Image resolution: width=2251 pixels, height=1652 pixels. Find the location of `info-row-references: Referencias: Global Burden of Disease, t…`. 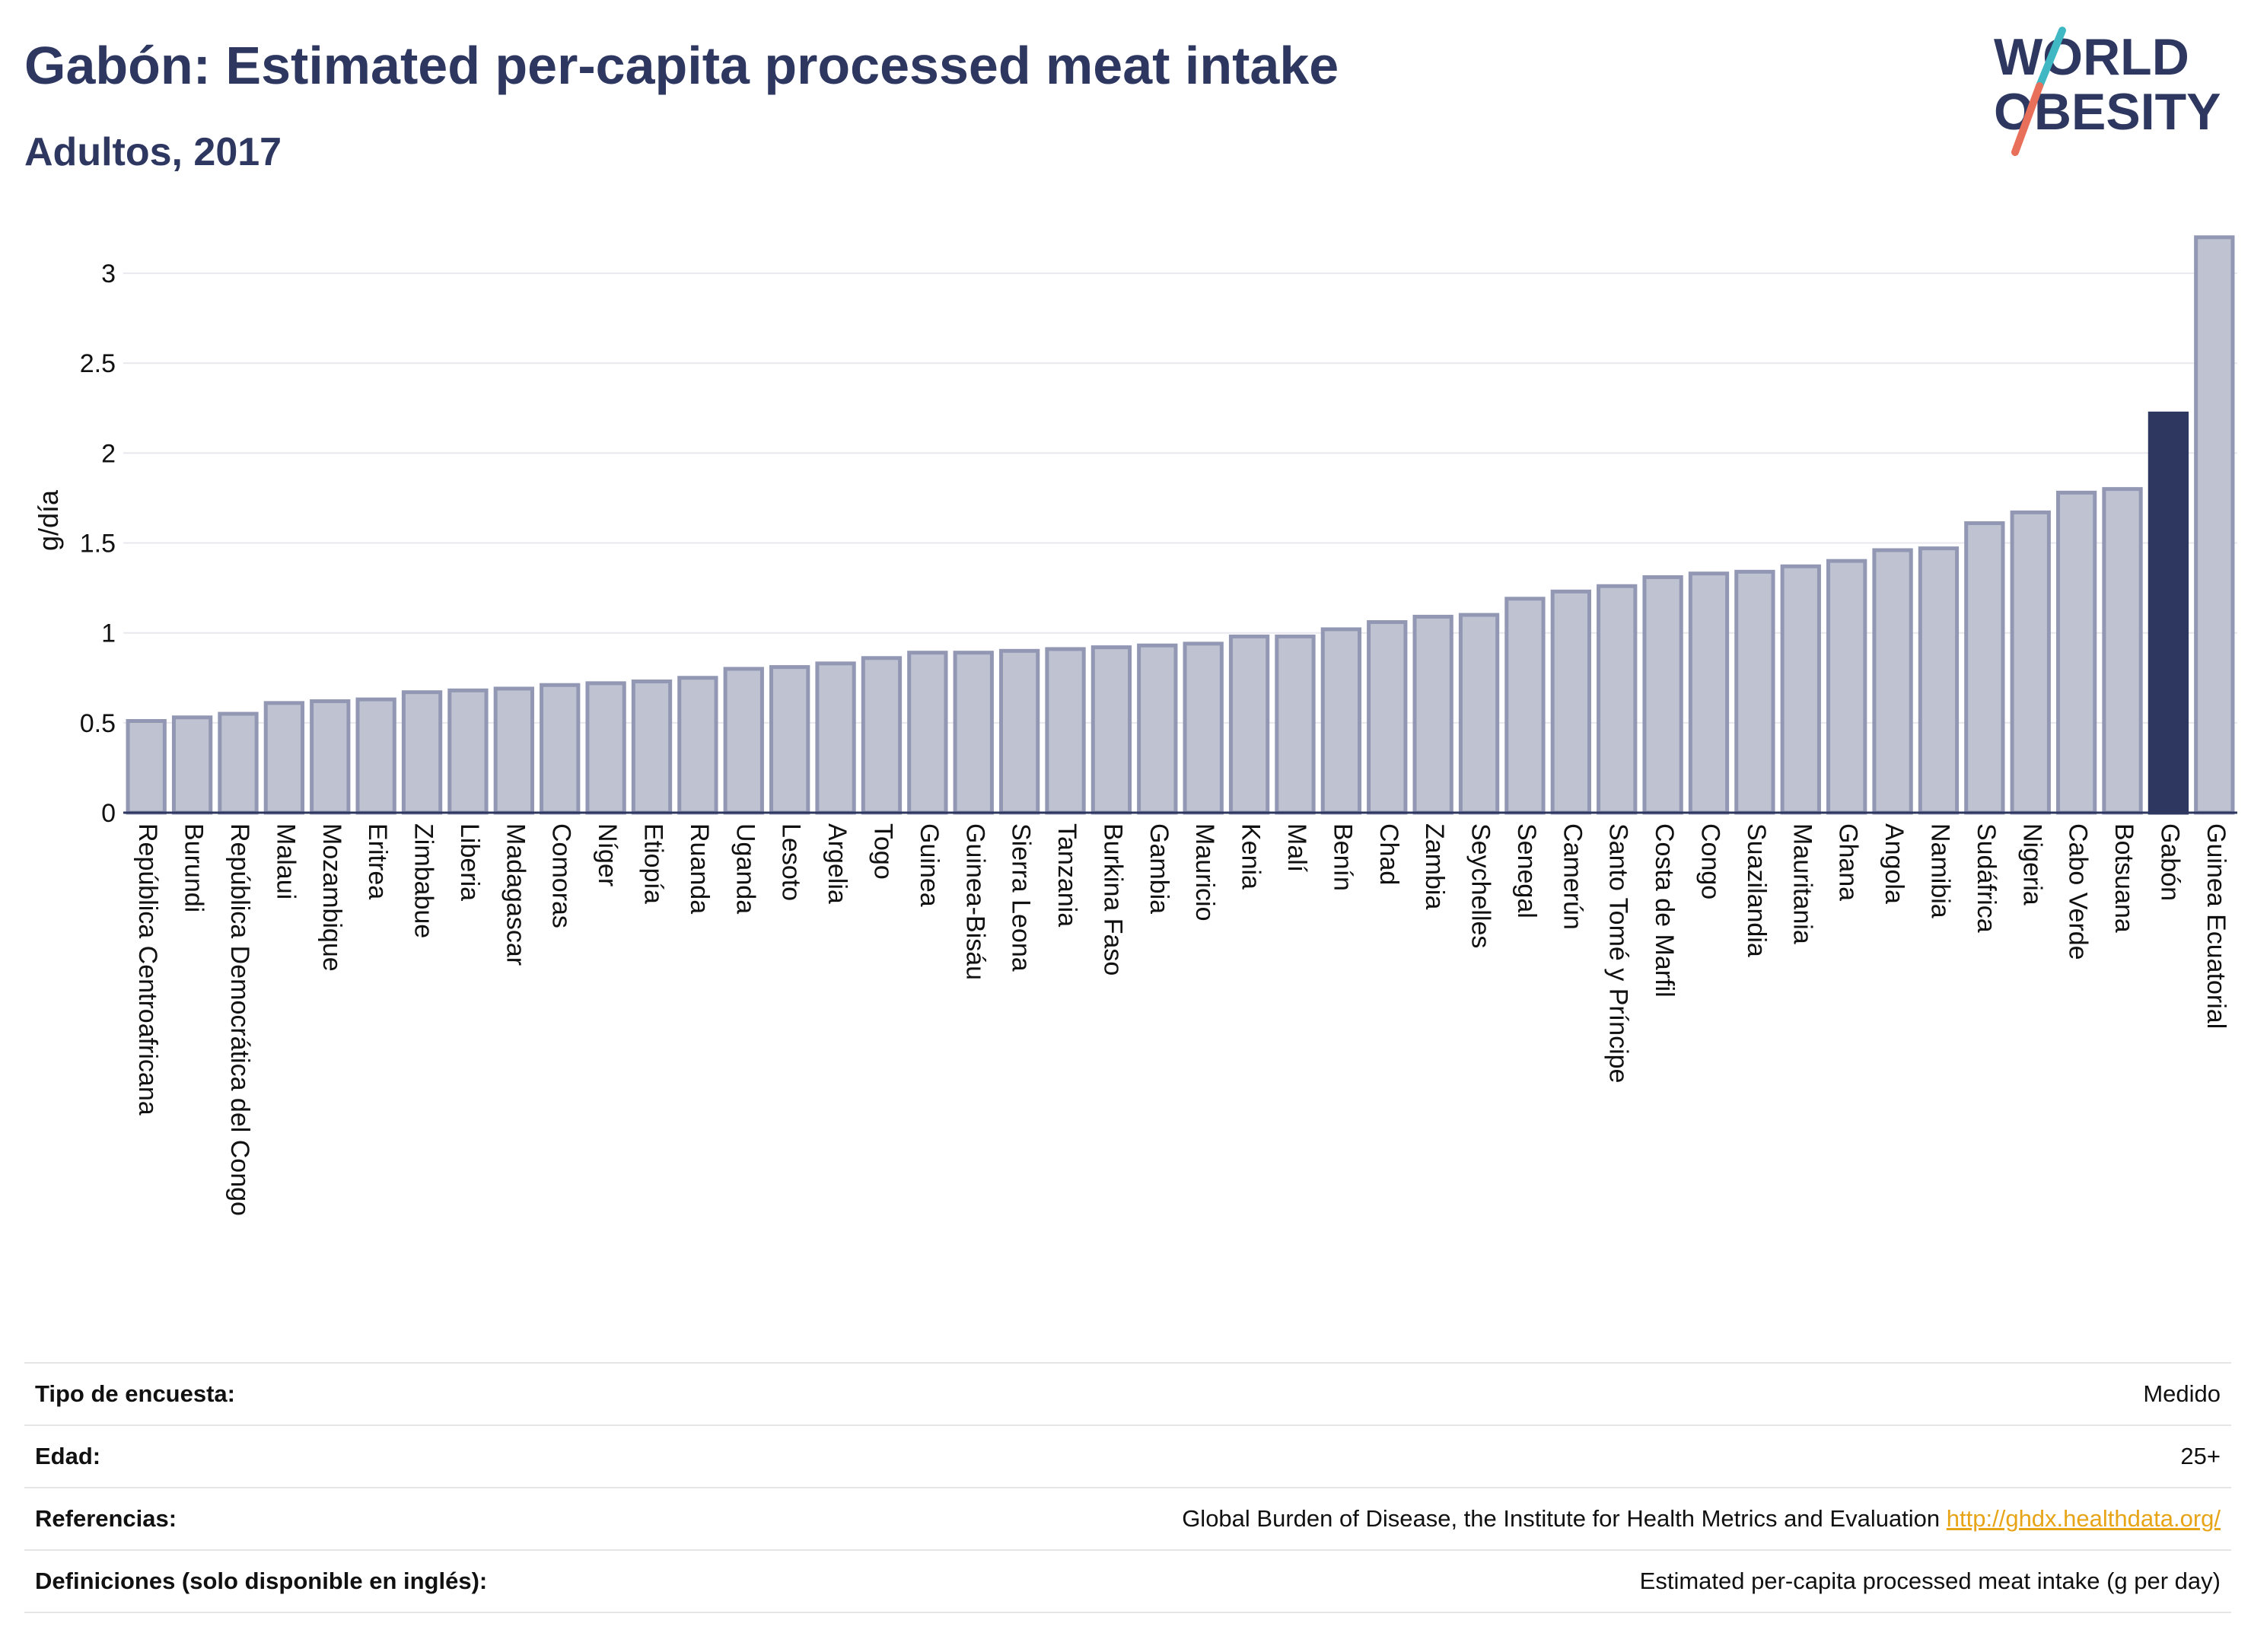

info-row-references: Referencias: Global Burden of Disease, t… is located at coordinates (1127, 1519).